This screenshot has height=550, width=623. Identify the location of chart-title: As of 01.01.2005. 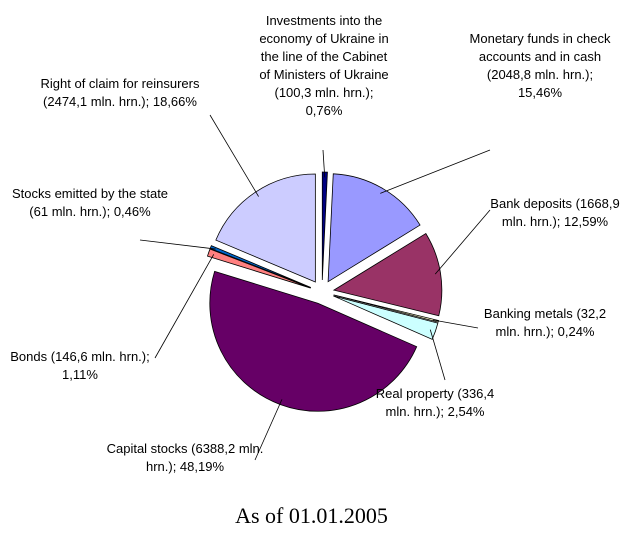
(311, 515).